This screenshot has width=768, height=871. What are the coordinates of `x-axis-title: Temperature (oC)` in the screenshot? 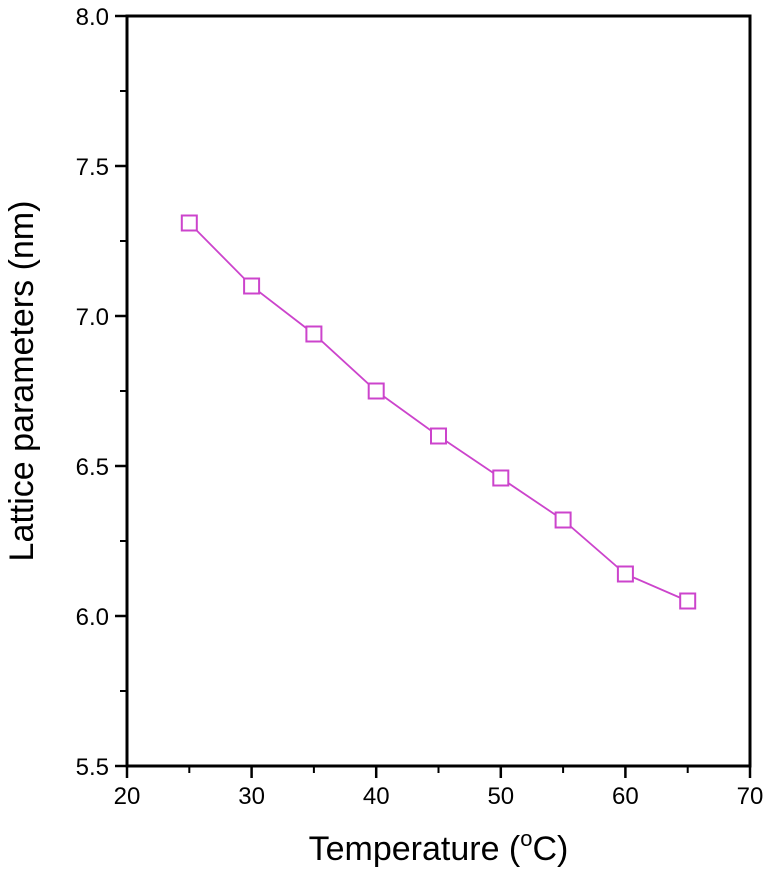 It's located at (439, 847).